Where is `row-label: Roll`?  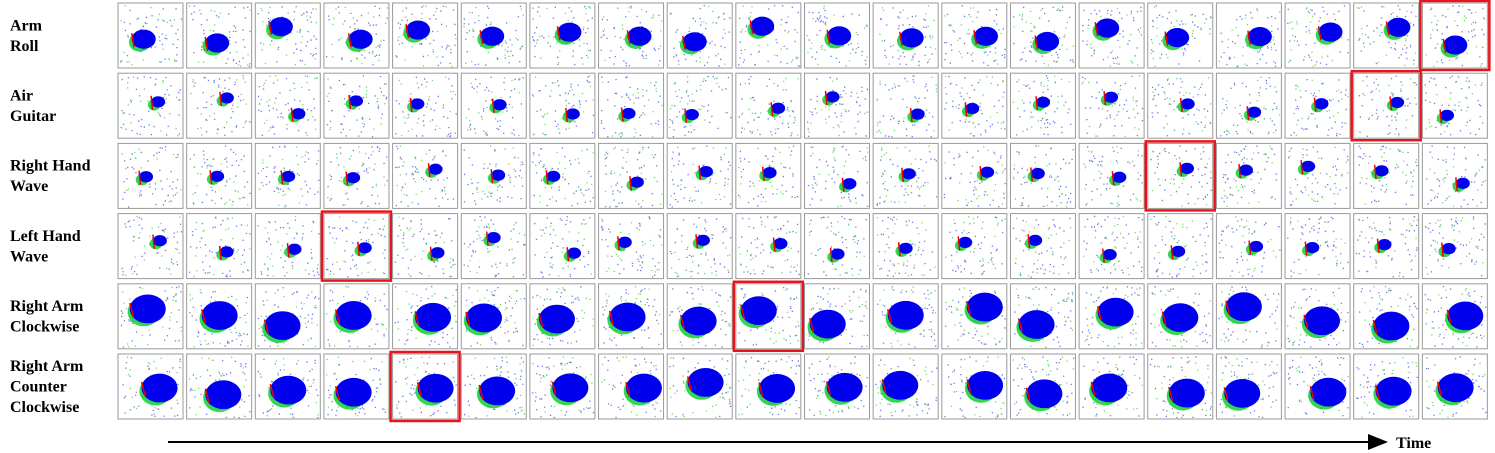 row-label: Roll is located at coordinates (24, 46).